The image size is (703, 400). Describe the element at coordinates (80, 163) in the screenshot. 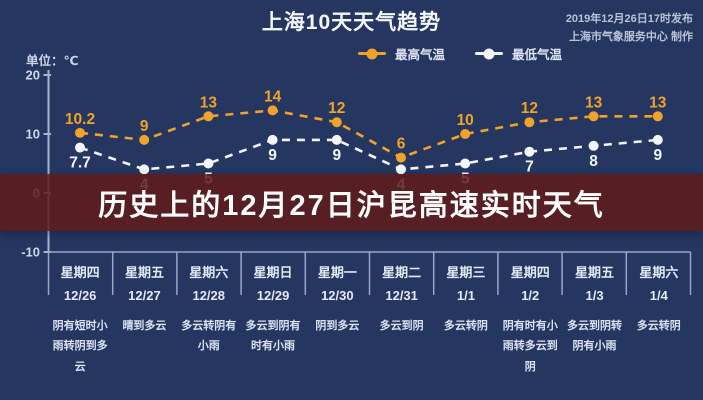

I see `value-label: 7.7` at that location.